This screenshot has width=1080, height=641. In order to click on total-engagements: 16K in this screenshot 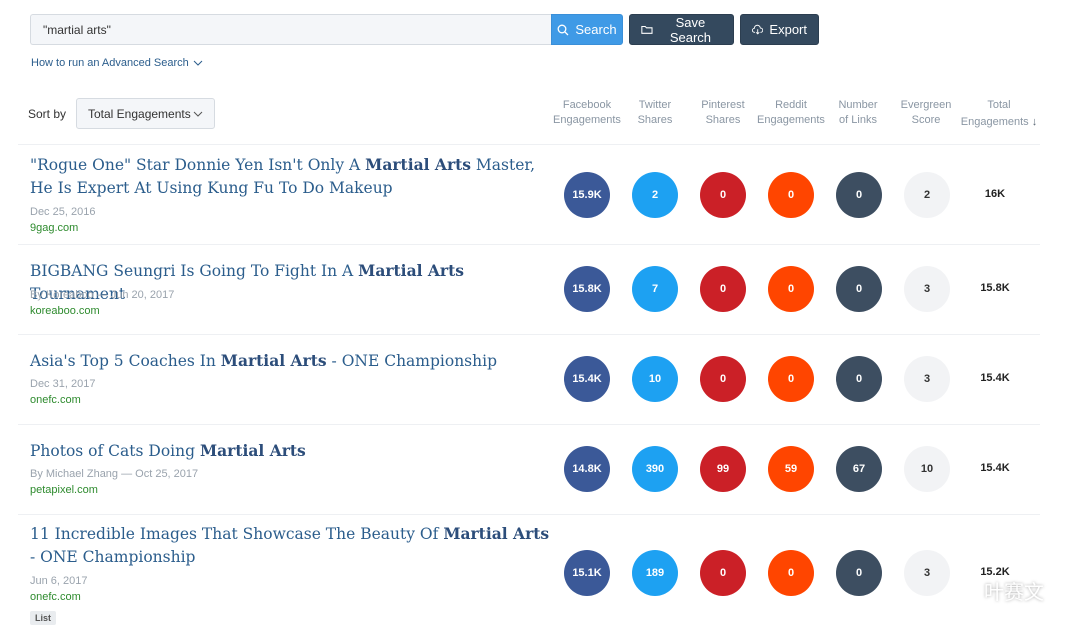, I will do `click(995, 194)`.